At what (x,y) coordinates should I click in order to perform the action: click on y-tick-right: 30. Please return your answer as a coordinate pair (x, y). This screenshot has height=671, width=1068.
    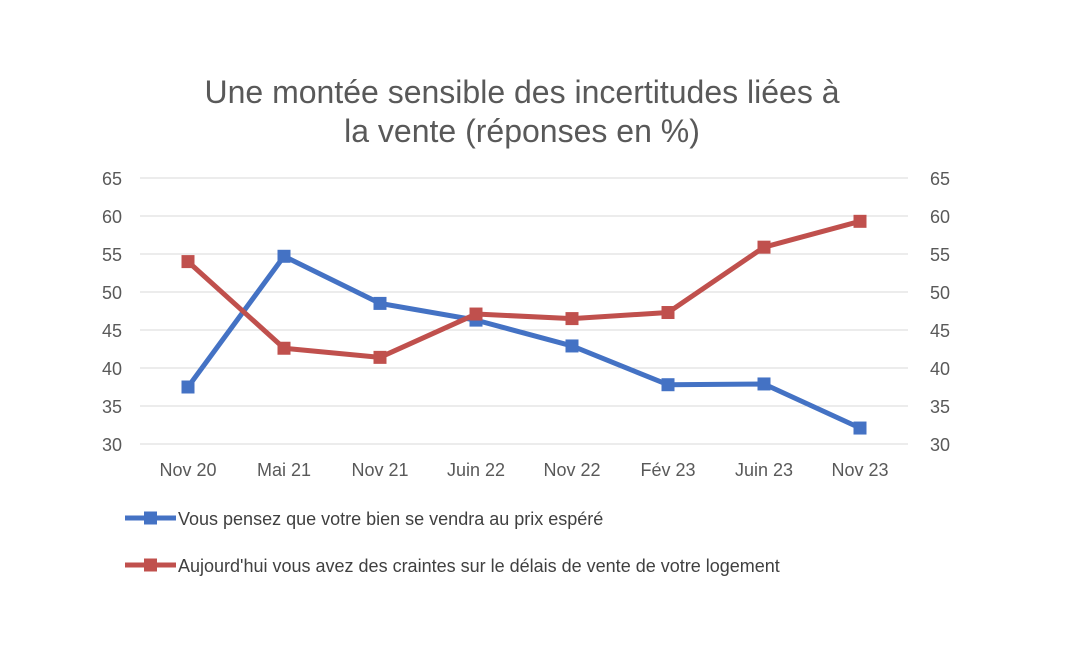
    Looking at the image, I should click on (940, 445).